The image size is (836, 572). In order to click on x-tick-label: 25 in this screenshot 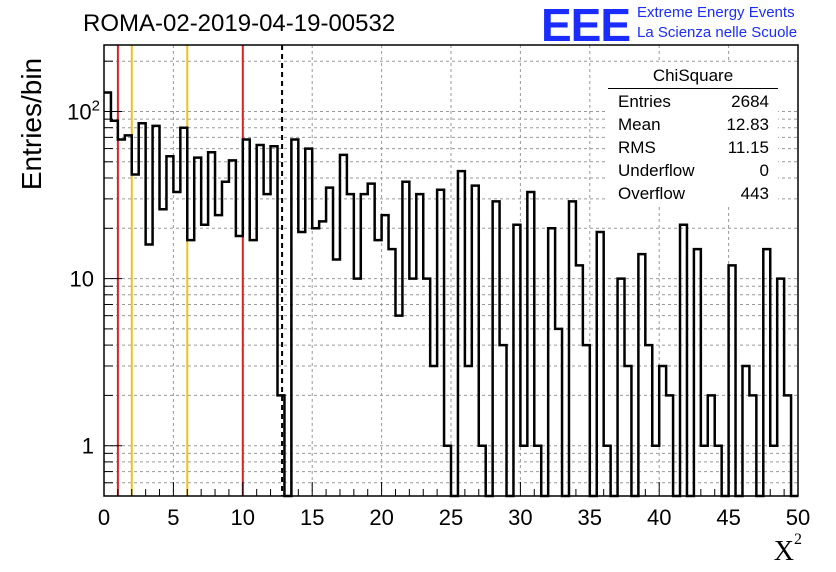, I will do `click(451, 517)`.